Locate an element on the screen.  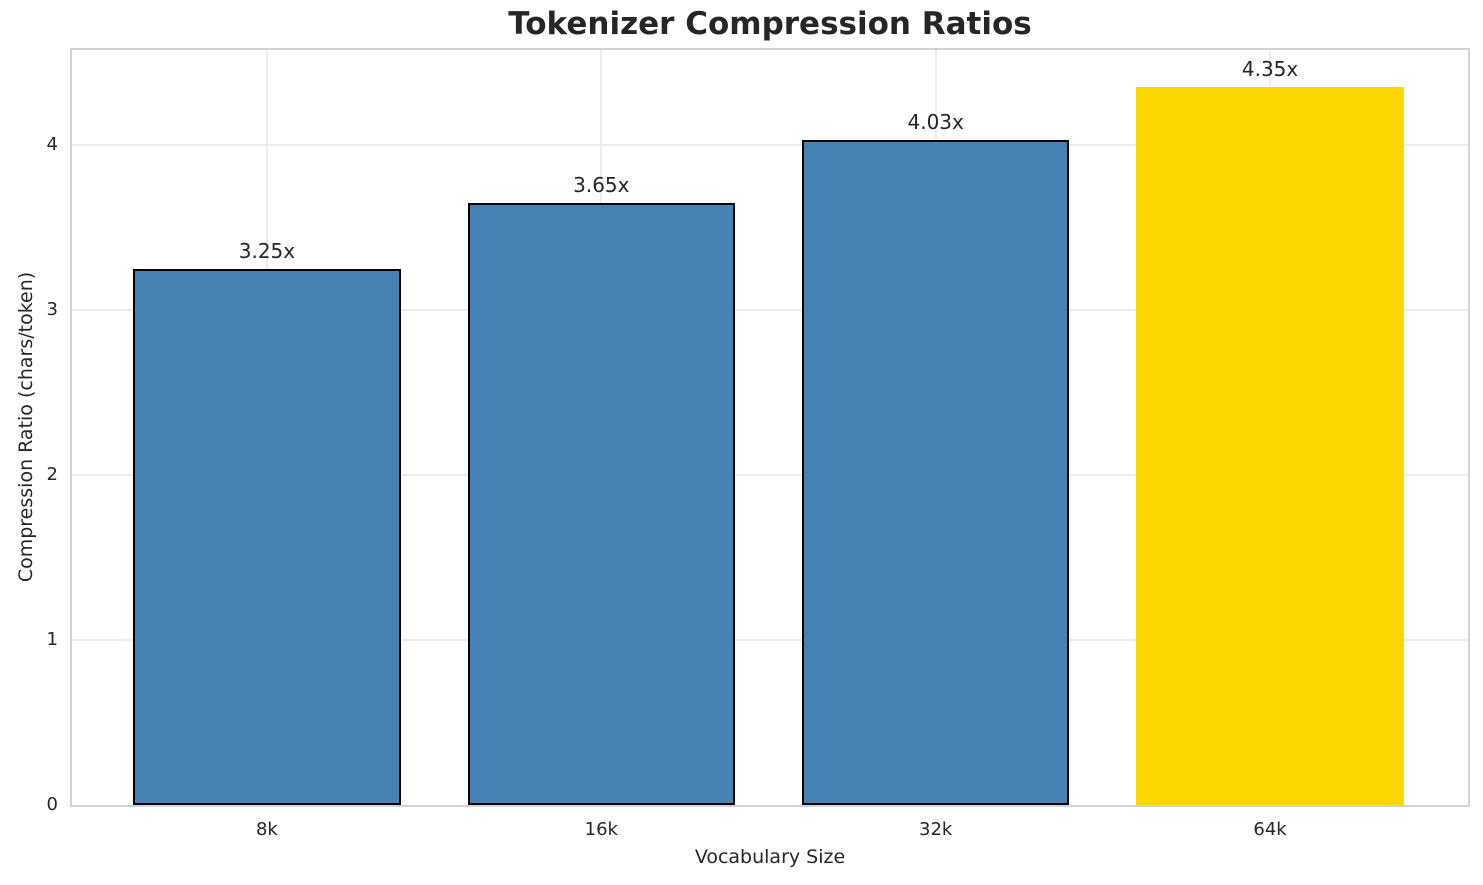
x-tick-label-32k: 32k is located at coordinates (936, 829).